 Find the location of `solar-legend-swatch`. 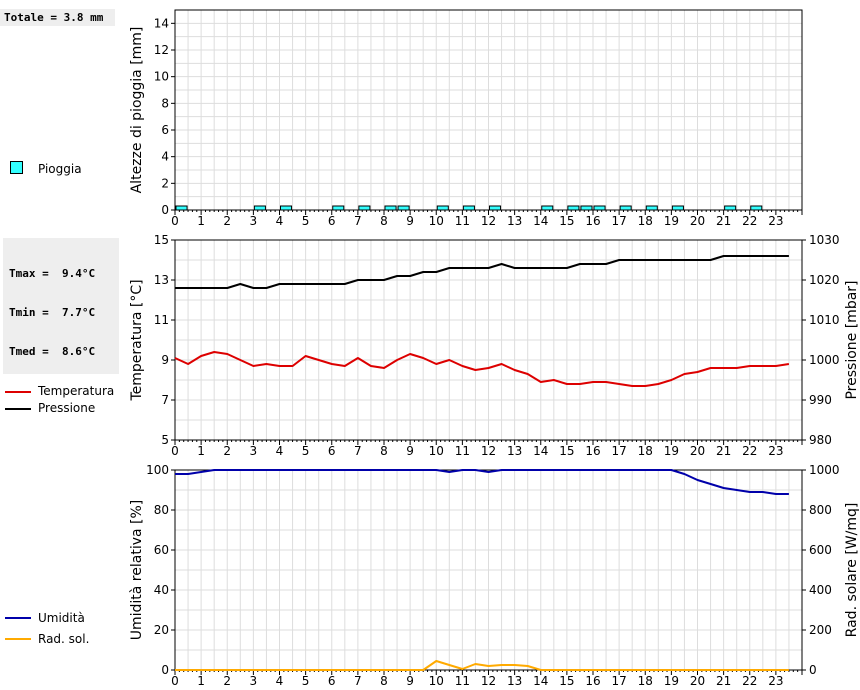

solar-legend-swatch is located at coordinates (18, 639).